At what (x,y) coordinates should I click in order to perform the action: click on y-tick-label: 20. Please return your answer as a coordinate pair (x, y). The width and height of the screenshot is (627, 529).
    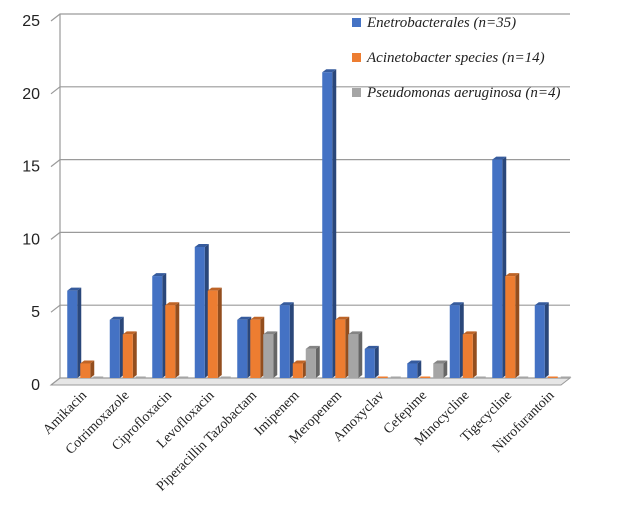
    Looking at the image, I should click on (31, 94).